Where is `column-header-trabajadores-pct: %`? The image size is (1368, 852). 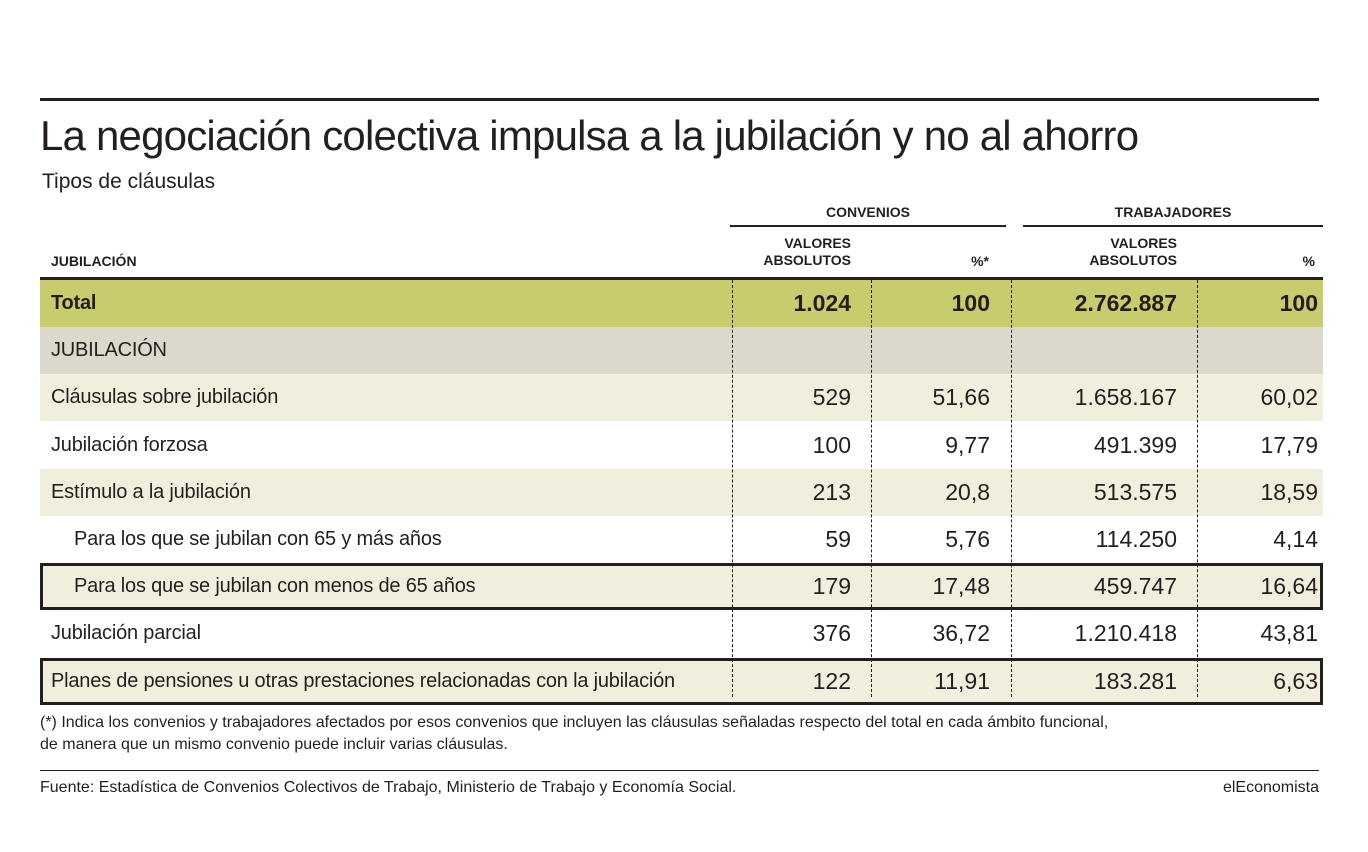
column-header-trabajadores-pct: % is located at coordinates (1308, 261).